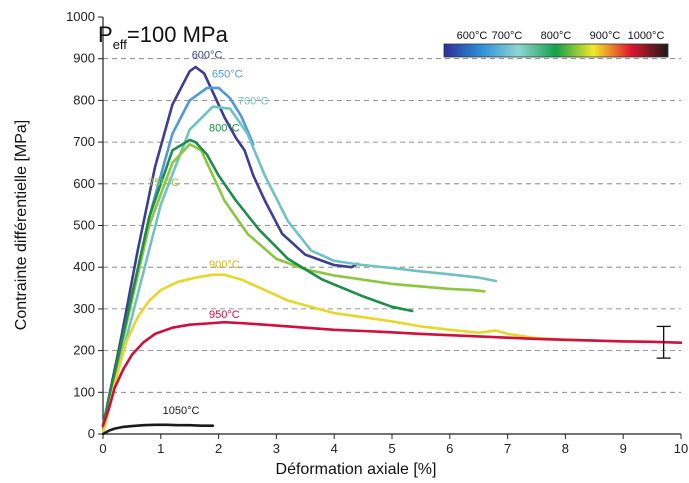 The width and height of the screenshot is (689, 483). Describe the element at coordinates (227, 74) in the screenshot. I see `series-label-650°C: 650°C` at that location.